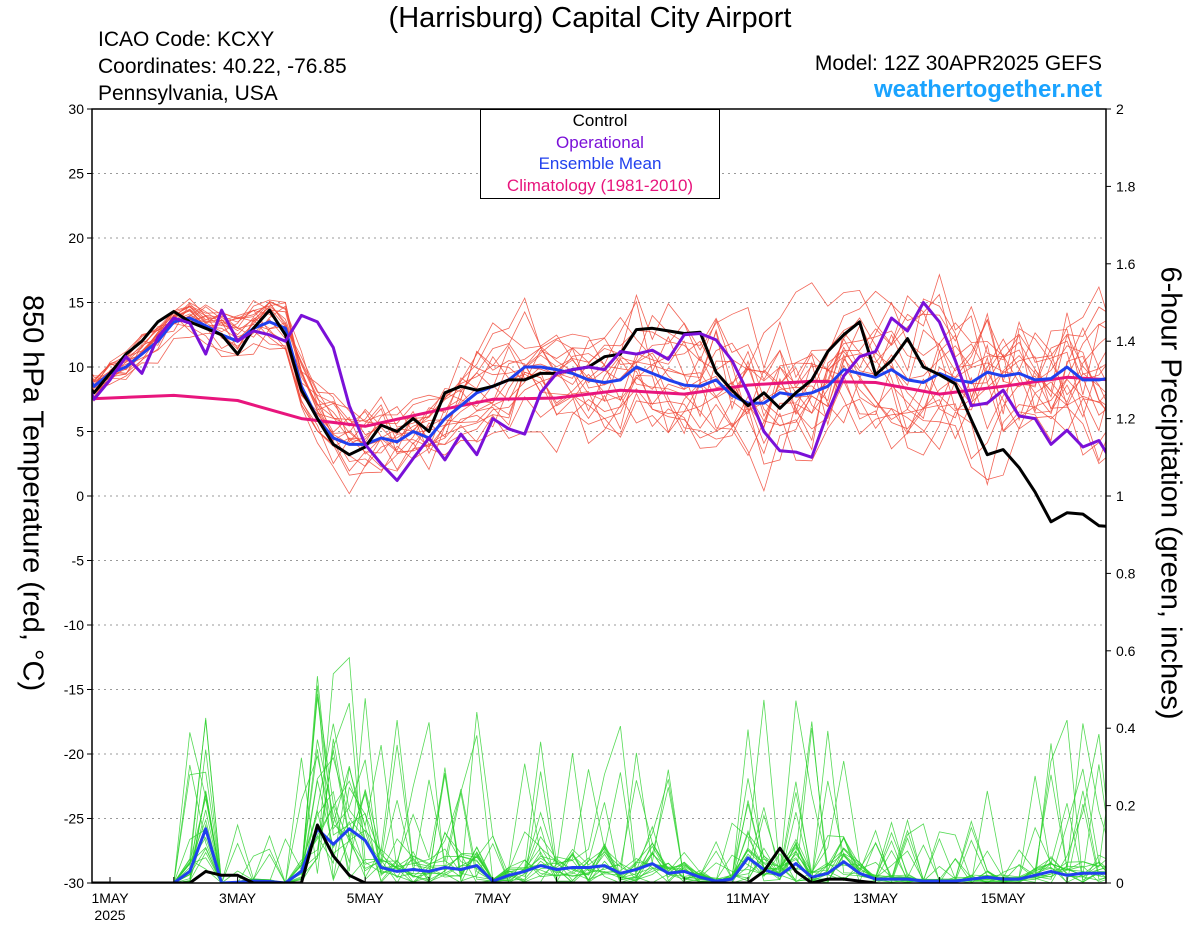 This screenshot has height=927, width=1200. Describe the element at coordinates (1126, 806) in the screenshot. I see `y2-tick-label: 0.2` at that location.